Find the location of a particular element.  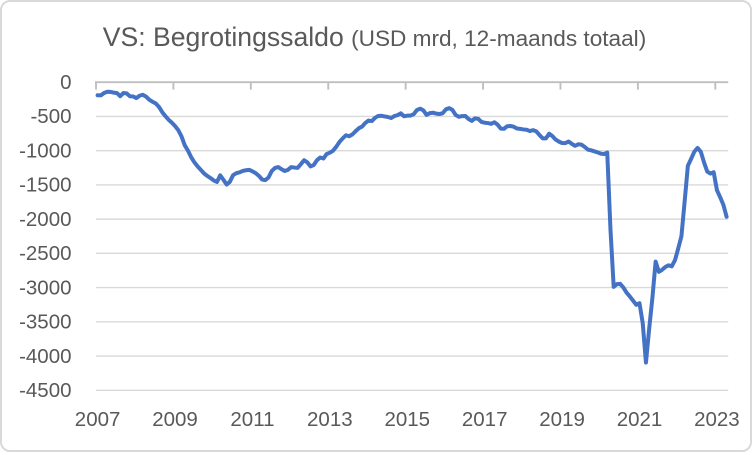

svg-text: -4000 is located at coordinates (45, 356).